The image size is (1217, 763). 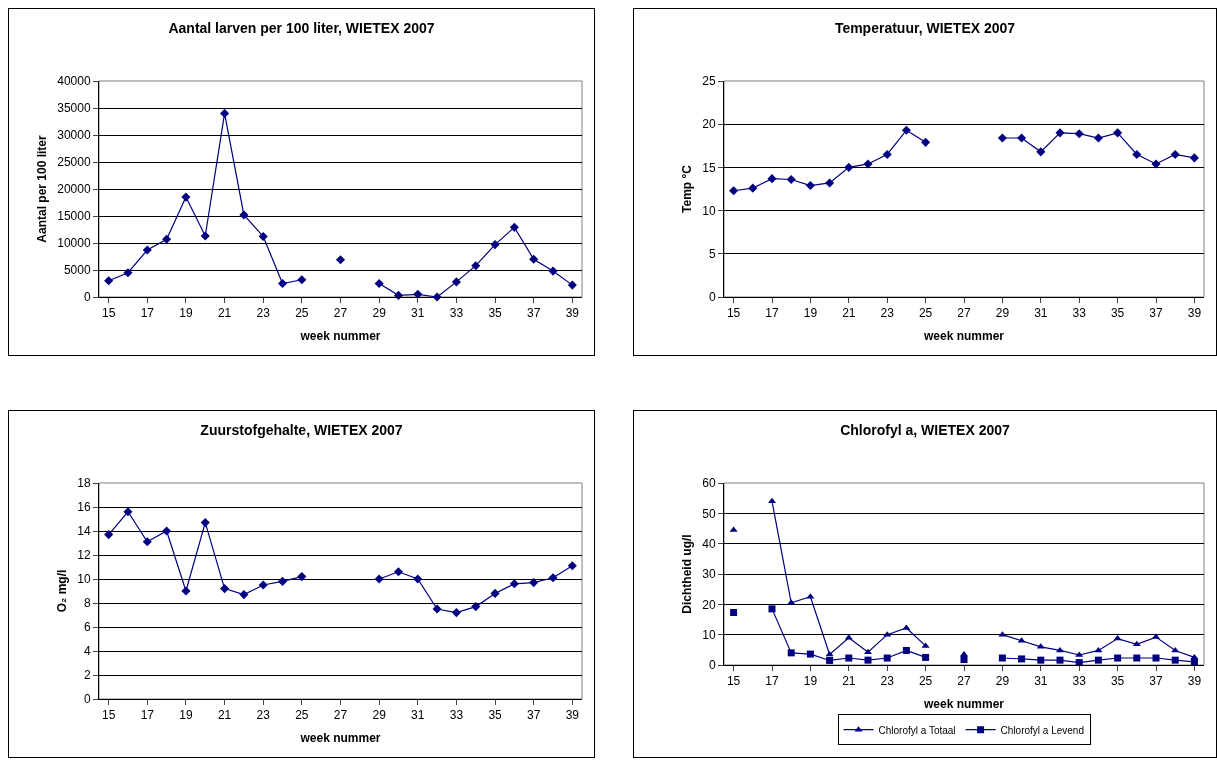 What do you see at coordinates (709, 167) in the screenshot?
I see `y-tick-label: 15` at bounding box center [709, 167].